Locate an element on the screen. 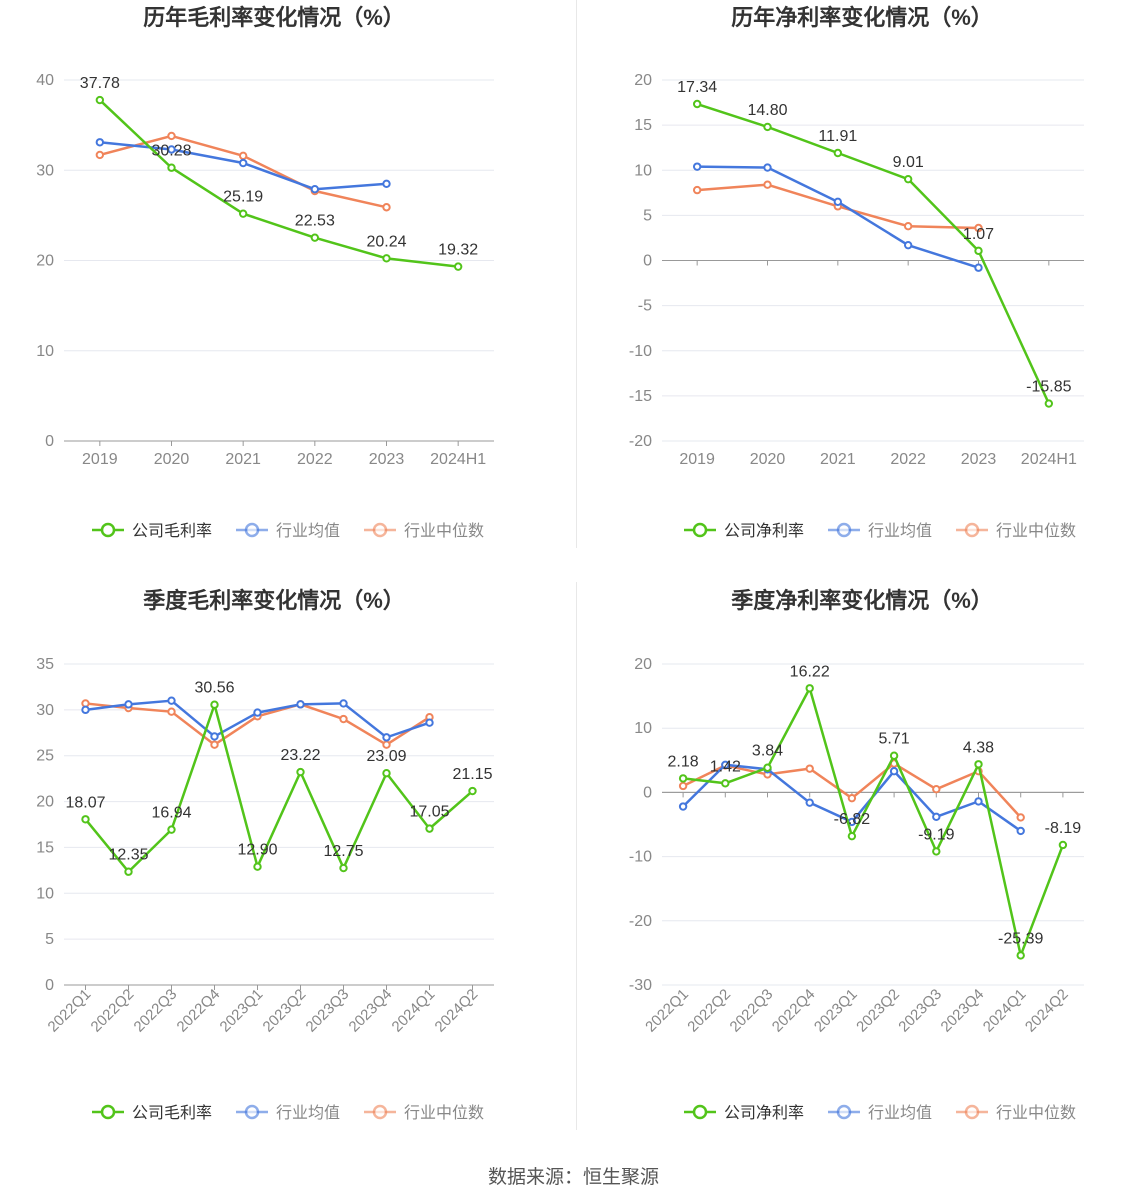 The width and height of the screenshot is (1147, 1202). y-tick-label: -20 is located at coordinates (640, 921).